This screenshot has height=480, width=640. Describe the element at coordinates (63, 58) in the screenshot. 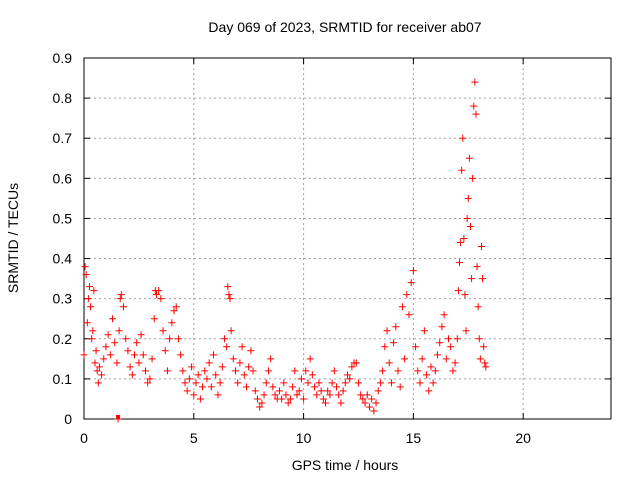

I see `y-tick-label: 0.9` at that location.